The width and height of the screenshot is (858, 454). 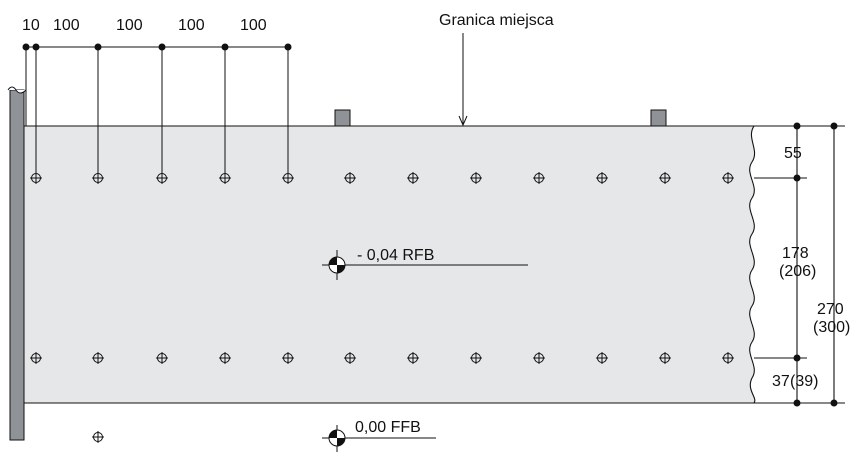 I want to click on break-line, so click(x=752, y=264).